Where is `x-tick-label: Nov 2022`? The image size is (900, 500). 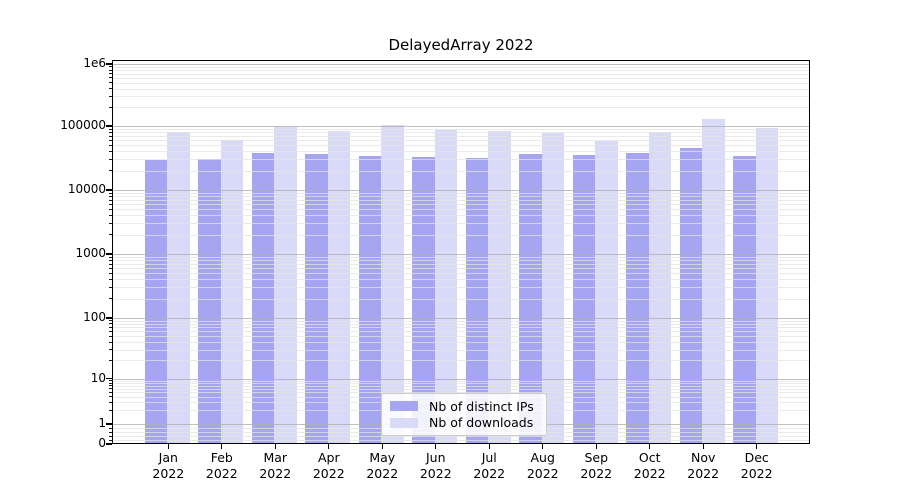 x-tick-label: Nov 2022 is located at coordinates (703, 465).